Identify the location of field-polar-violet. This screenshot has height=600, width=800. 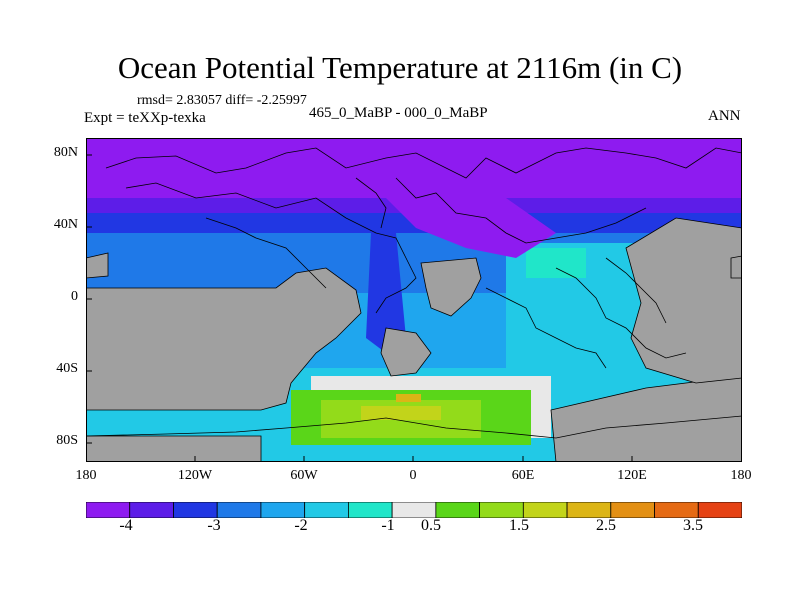
(414, 168).